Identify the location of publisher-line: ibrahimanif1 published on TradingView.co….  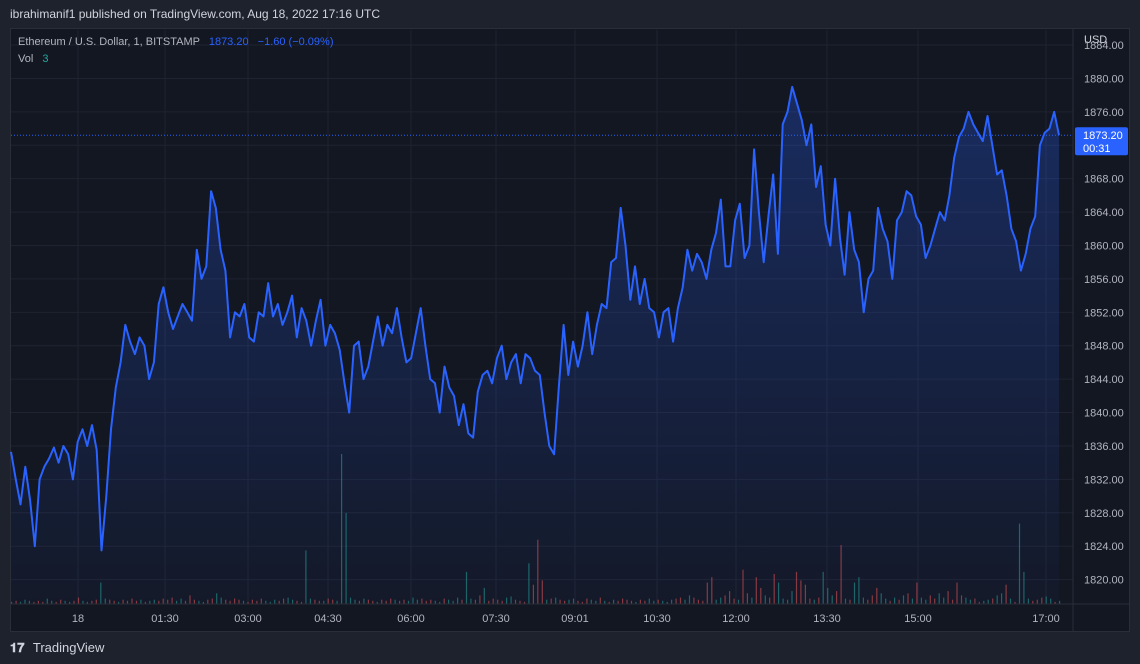
(195, 14).